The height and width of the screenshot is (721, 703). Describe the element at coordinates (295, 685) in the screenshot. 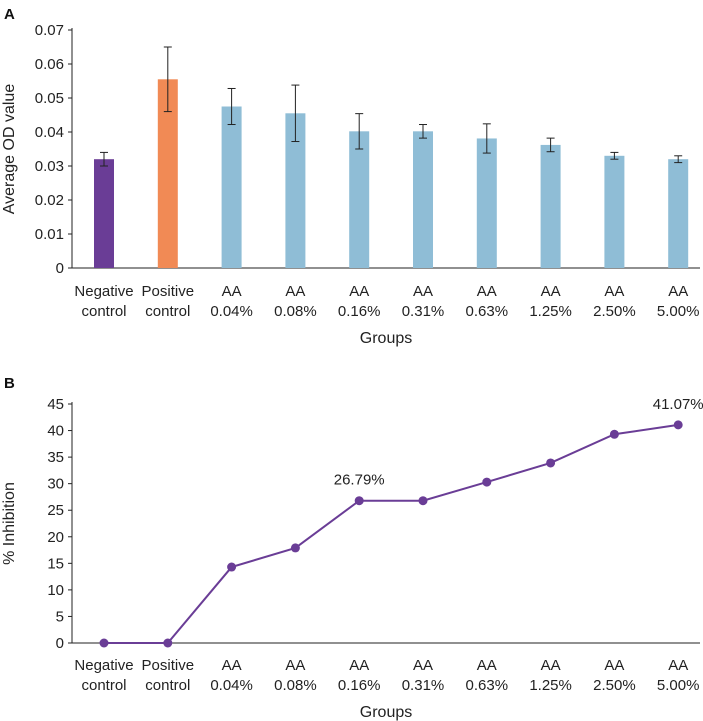

I see `panel-b-x-tick-label-line2: 0.08%` at that location.